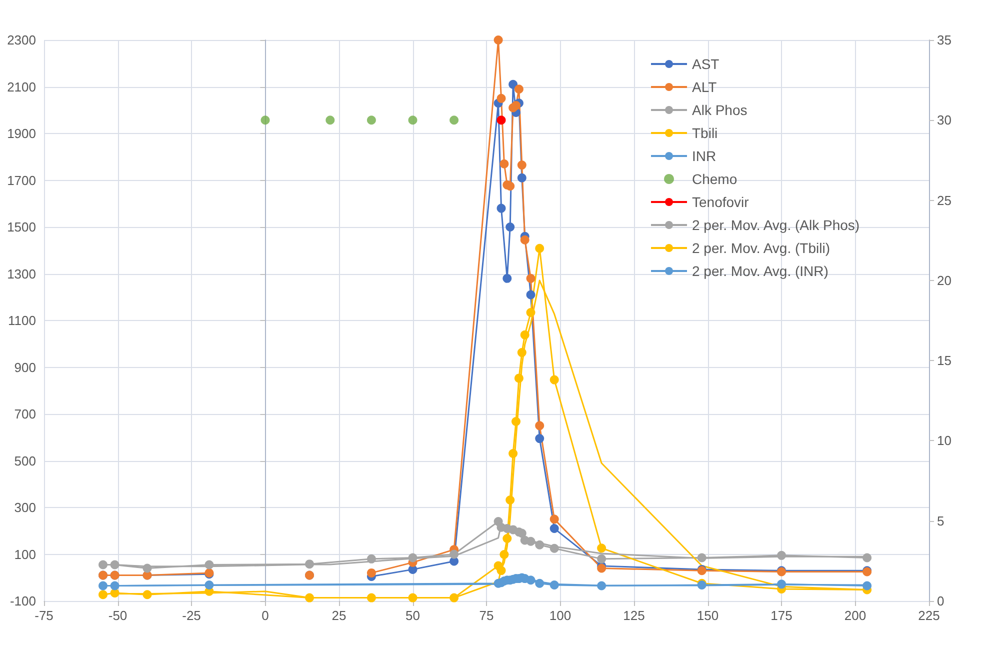 Image resolution: width=991 pixels, height=649 pixels. Describe the element at coordinates (21, 133) in the screenshot. I see `y-tick-label: 1900` at that location.